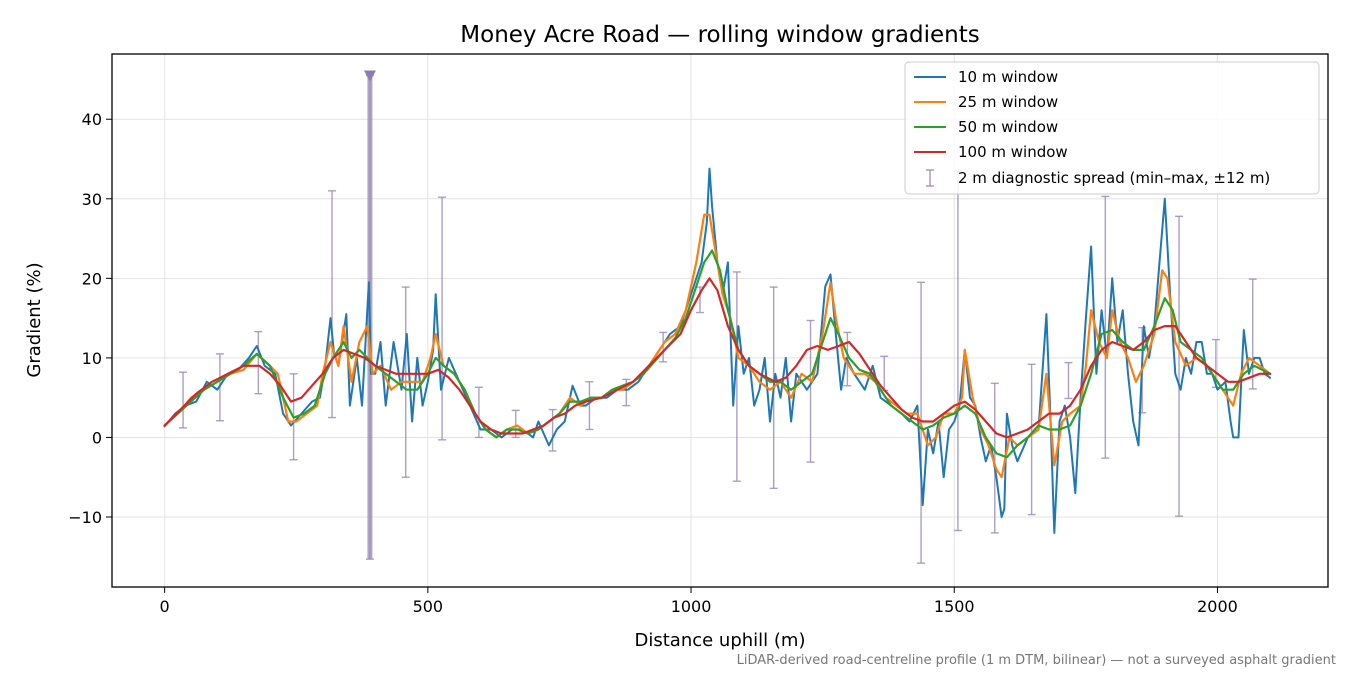 The height and width of the screenshot is (675, 1350). What do you see at coordinates (165, 606) in the screenshot?
I see `x-tick-label: 0` at bounding box center [165, 606].